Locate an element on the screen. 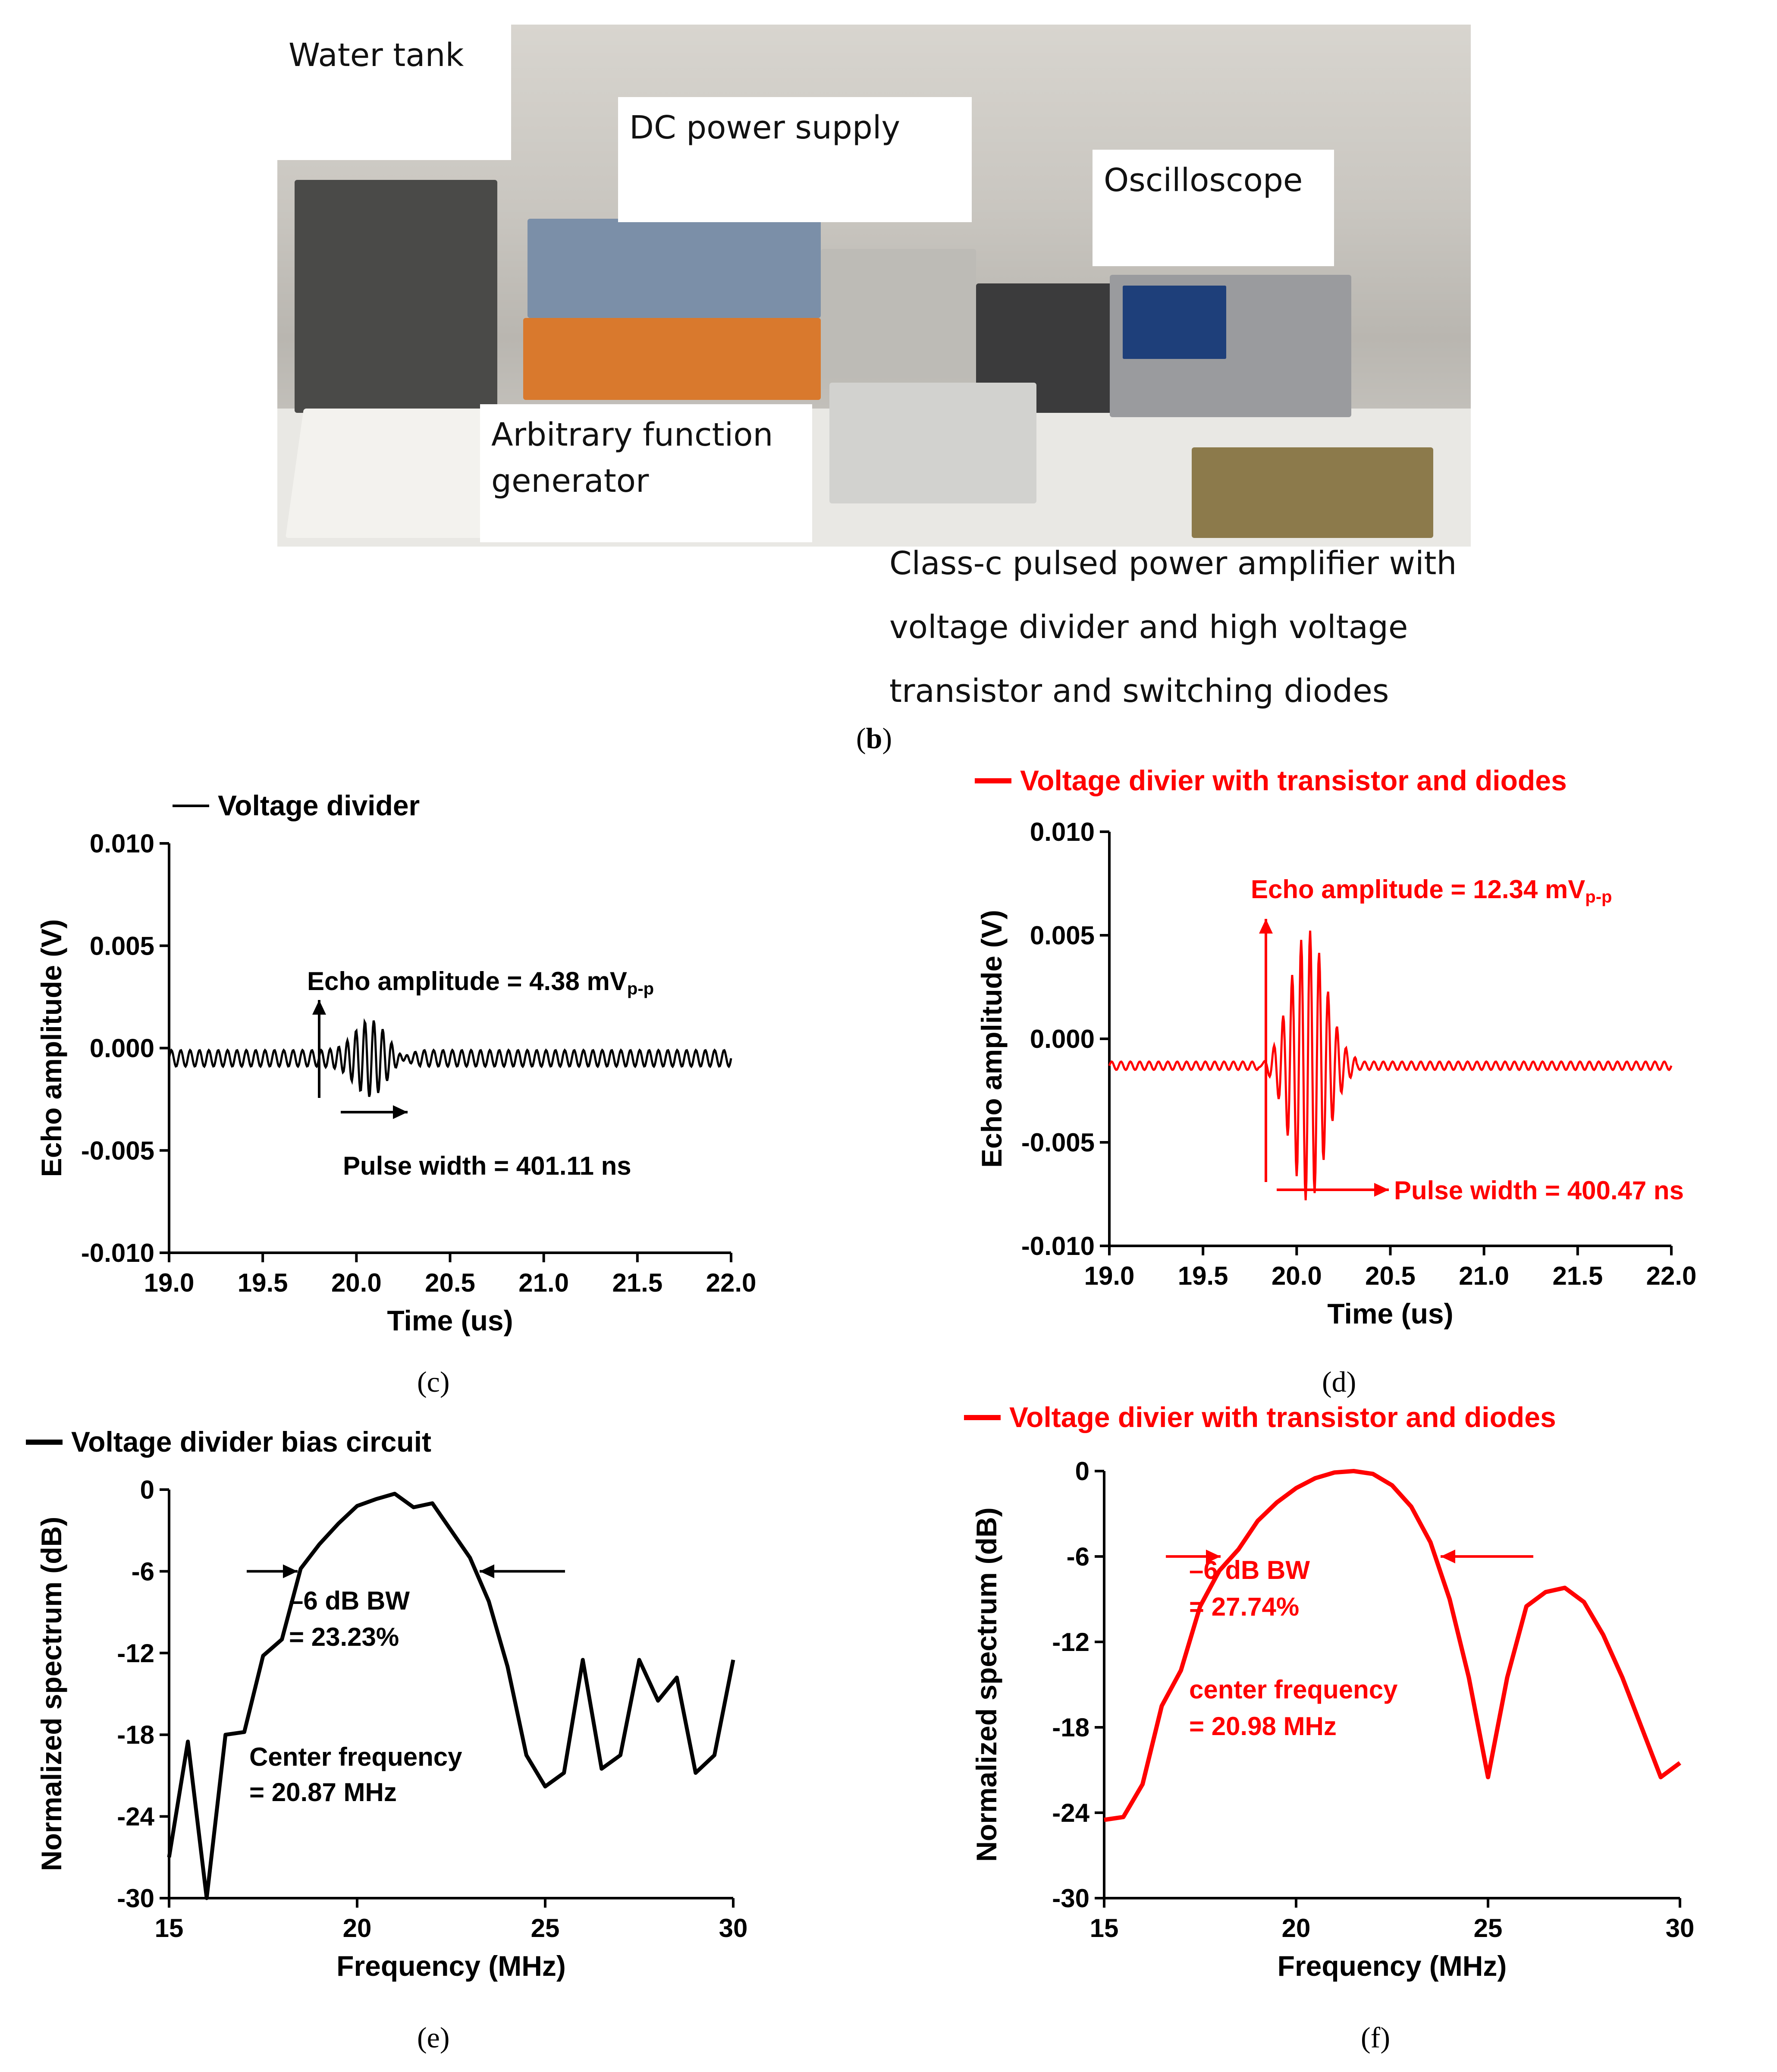 The image size is (1777, 2072). label-water-tank: Water tank is located at coordinates (394, 92).